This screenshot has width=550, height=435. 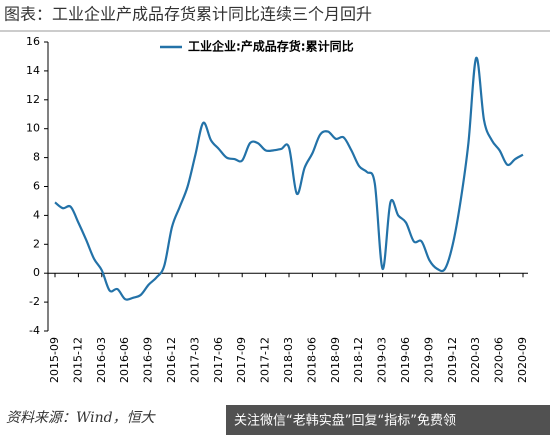 What do you see at coordinates (34, 301) in the screenshot?
I see `y-tick-label: -2` at bounding box center [34, 301].